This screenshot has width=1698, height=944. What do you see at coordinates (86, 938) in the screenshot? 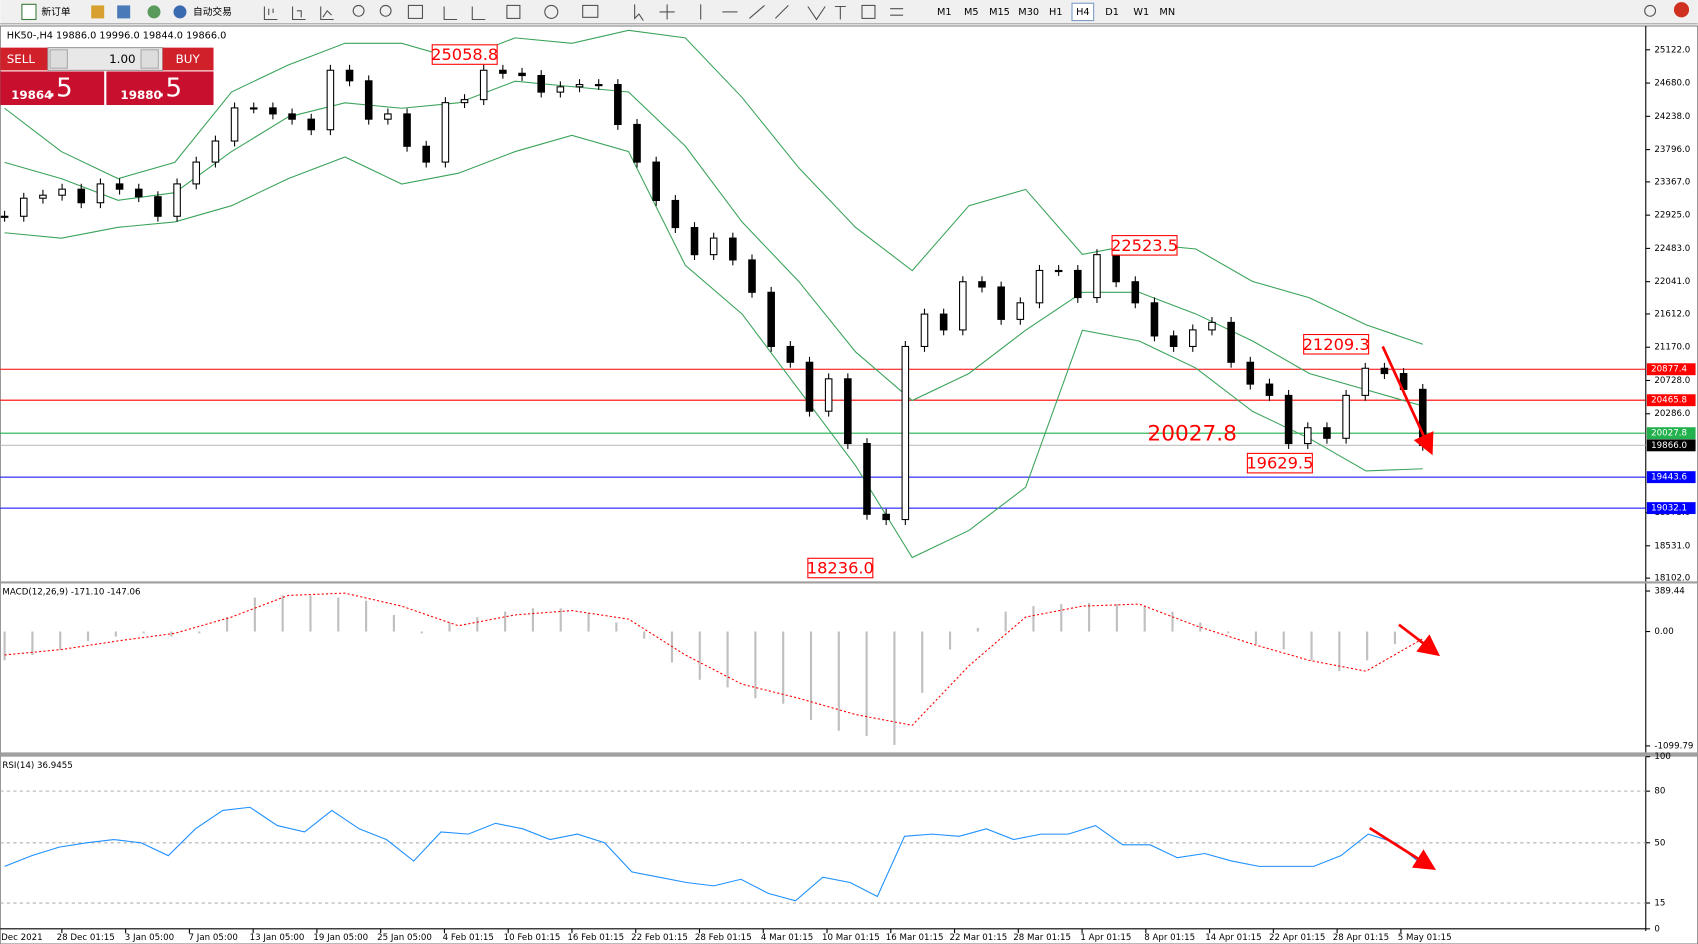
I see `x-tick-label: 28 Dec 01:15` at bounding box center [86, 938].